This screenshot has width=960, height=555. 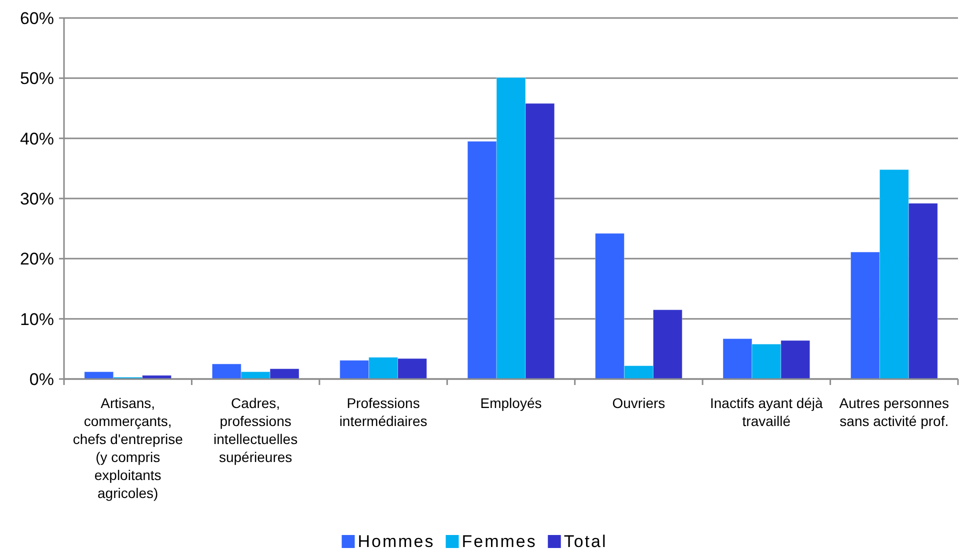 I want to click on x-tick-label: Artisans, commerçants, chefs d'entreprise (y compris exploitants agricoles), so click(x=128, y=448).